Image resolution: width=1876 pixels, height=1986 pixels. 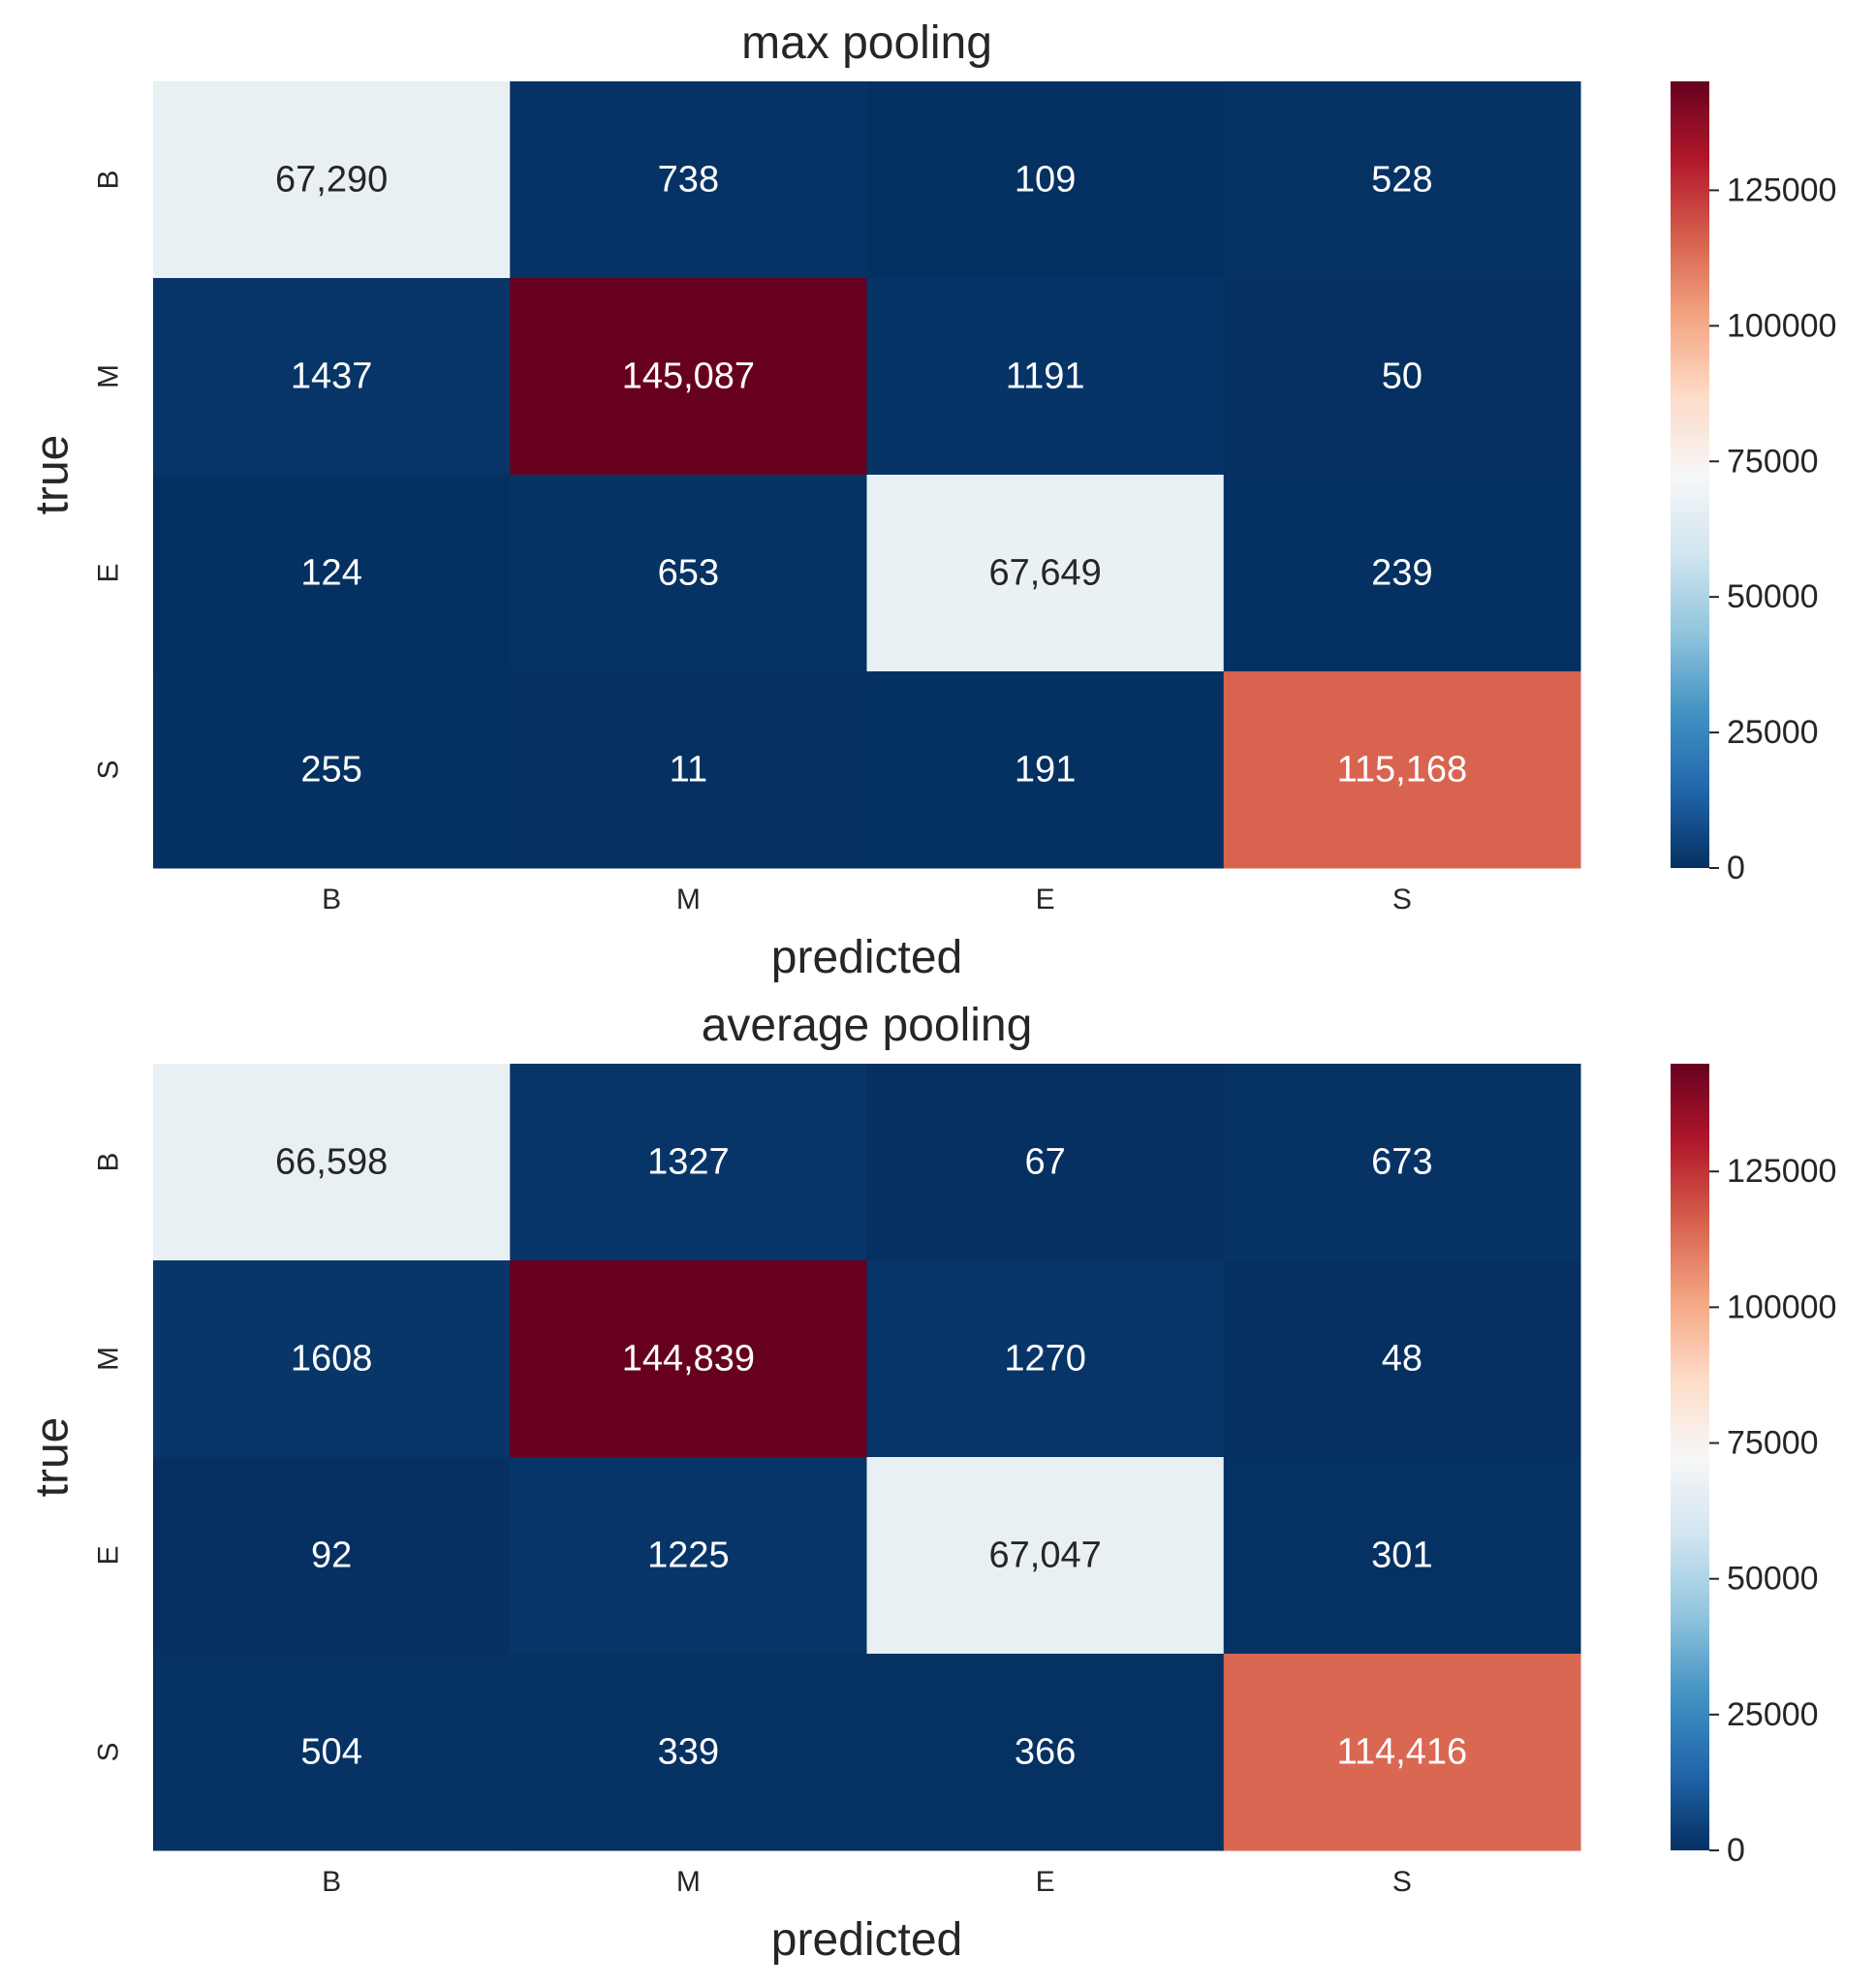 I want to click on cell-value-label: 114,416, so click(x=1402, y=1752).